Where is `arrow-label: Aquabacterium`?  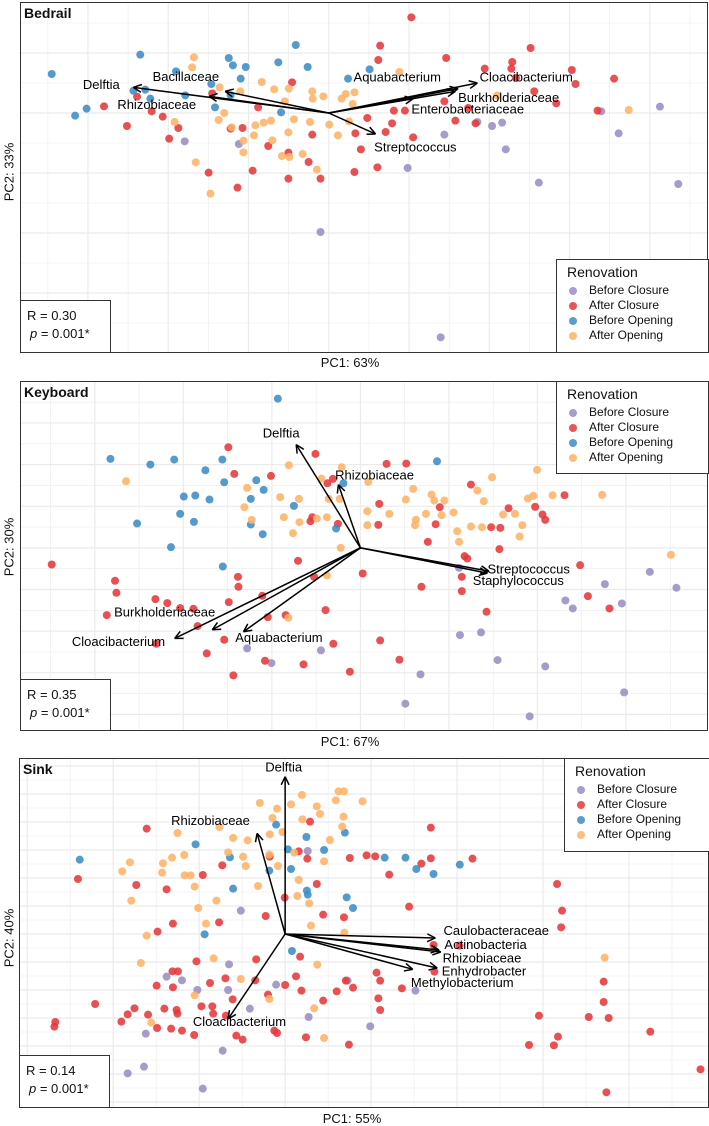
arrow-label: Aquabacterium is located at coordinates (278, 637).